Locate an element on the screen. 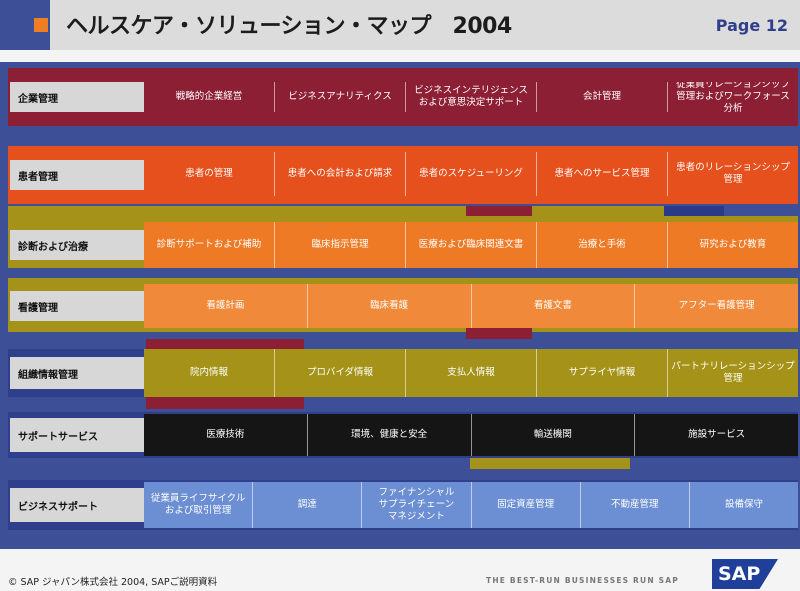  cell-equipment-maintenance: 設備保守 is located at coordinates (743, 505).